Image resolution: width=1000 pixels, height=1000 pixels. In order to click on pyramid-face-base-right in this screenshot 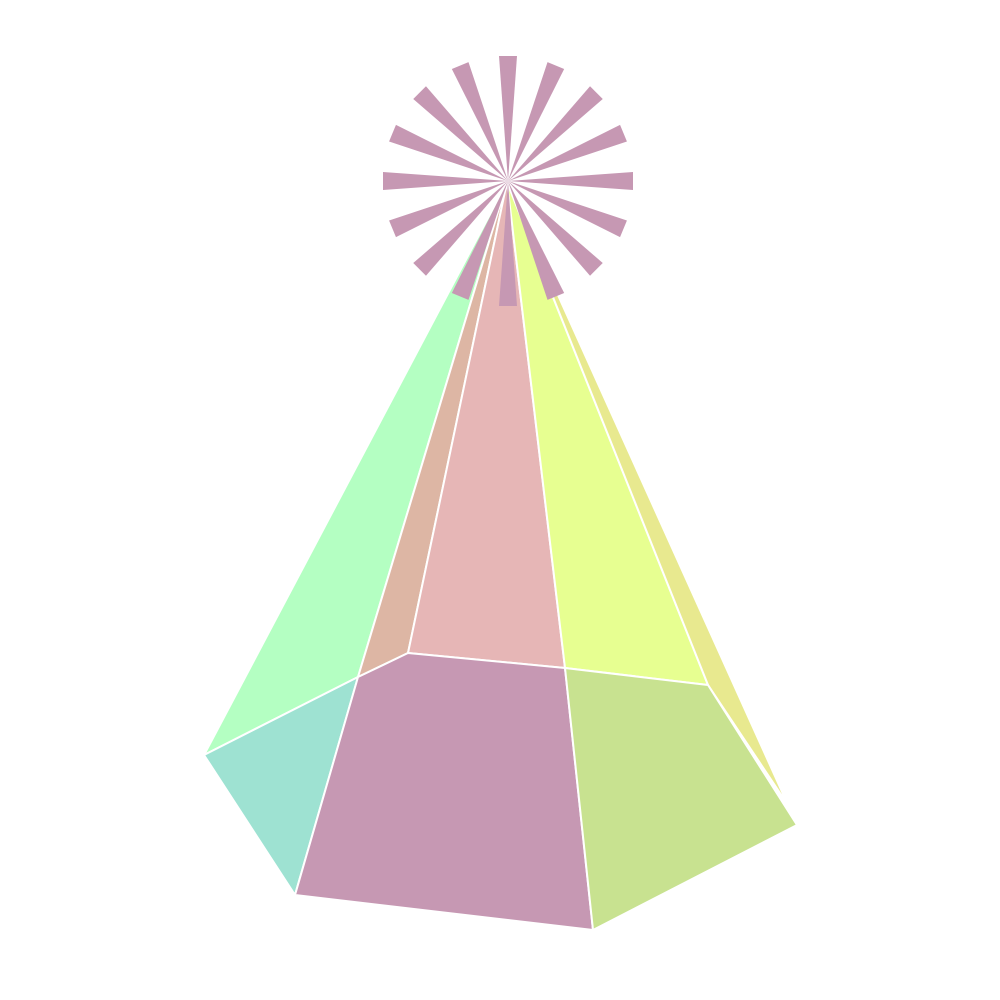, I will do `click(681, 799)`.